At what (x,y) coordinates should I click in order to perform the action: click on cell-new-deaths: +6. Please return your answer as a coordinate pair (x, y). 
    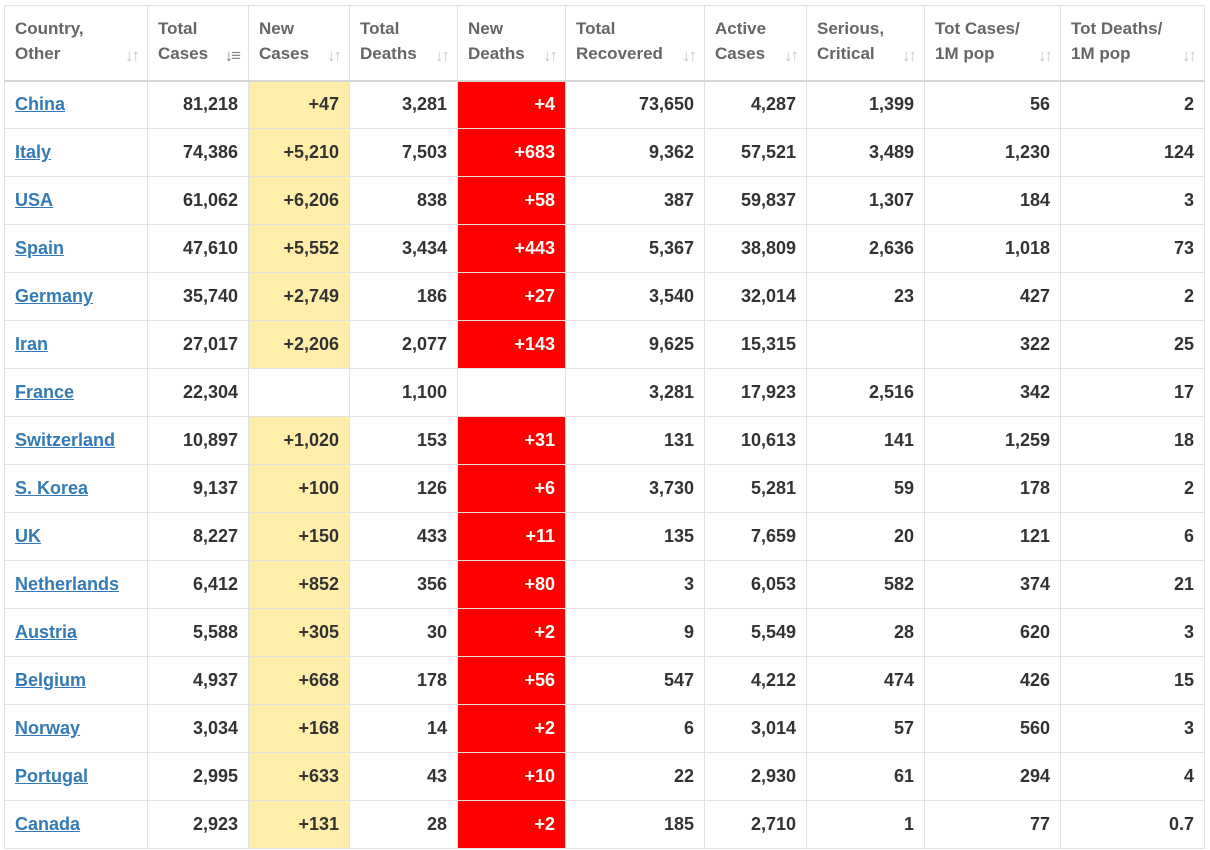
    Looking at the image, I should click on (511, 488).